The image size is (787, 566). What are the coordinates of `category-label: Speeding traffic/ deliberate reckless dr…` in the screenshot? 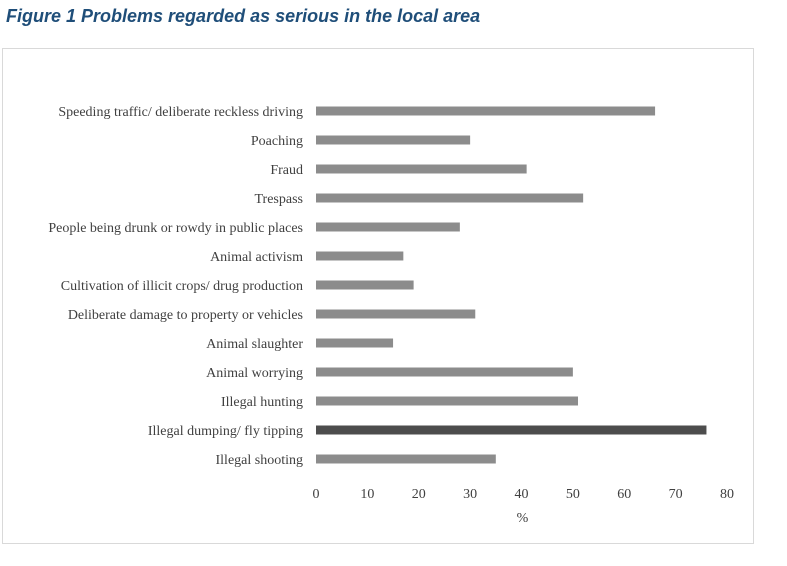 It's located at (180, 112).